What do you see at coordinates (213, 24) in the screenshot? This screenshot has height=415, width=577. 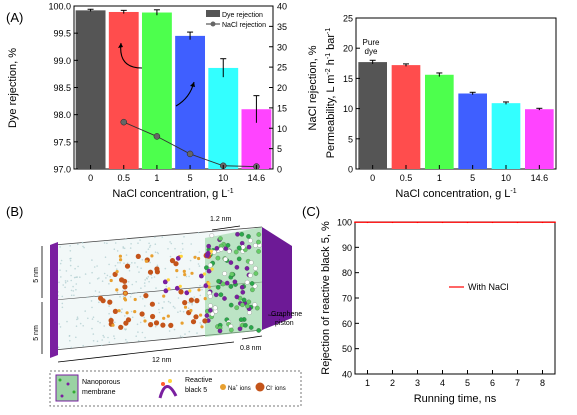 I see `legend-marker-nacl` at bounding box center [213, 24].